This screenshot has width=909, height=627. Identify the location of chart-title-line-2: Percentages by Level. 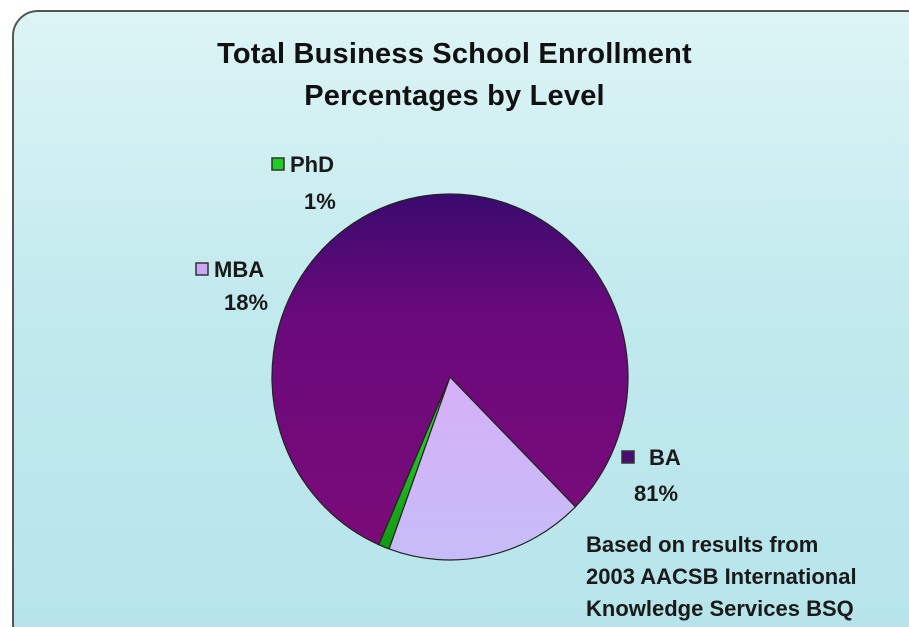
(454, 96).